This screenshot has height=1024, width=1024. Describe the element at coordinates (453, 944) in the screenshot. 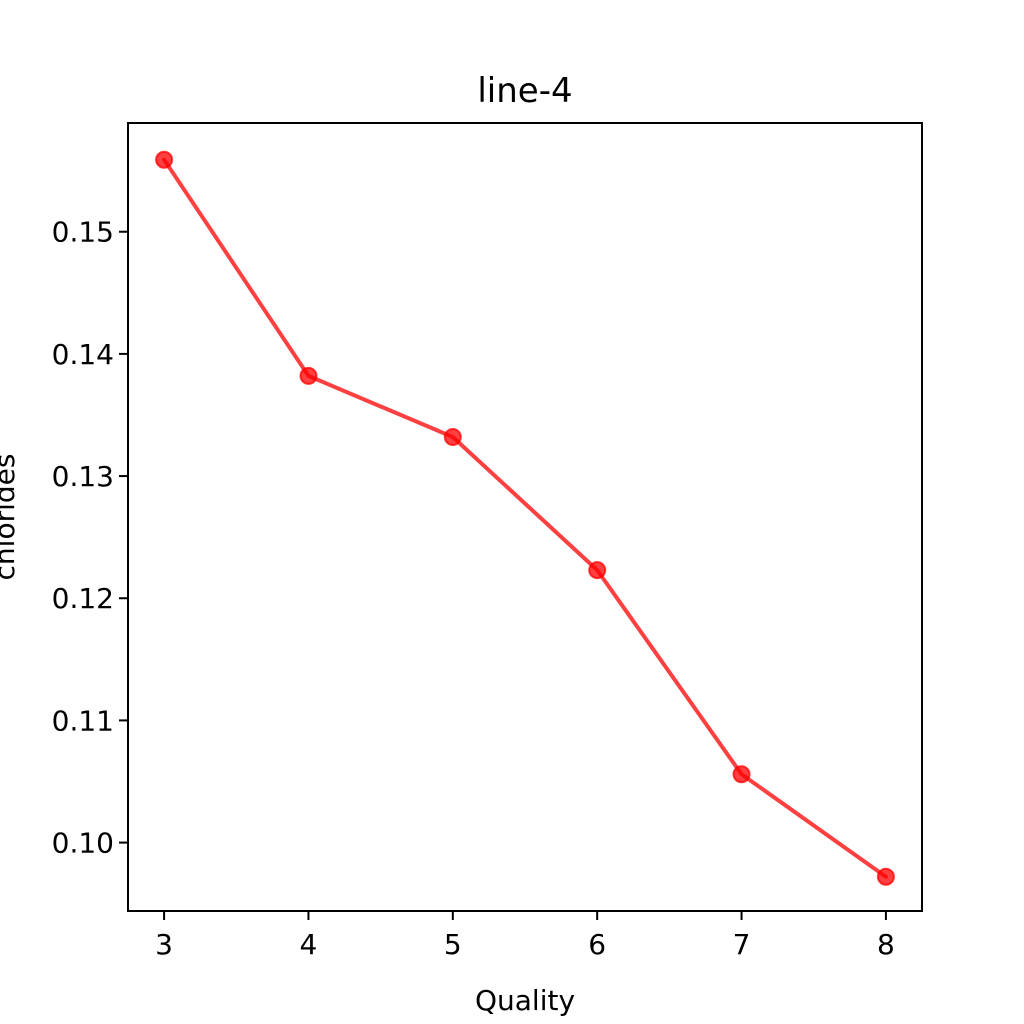

I see `x-tick-label: 5` at that location.